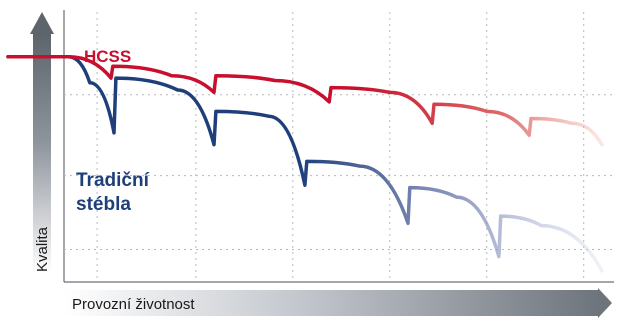  What do you see at coordinates (42, 143) in the screenshot?
I see `y-axis: Kvalita` at bounding box center [42, 143].